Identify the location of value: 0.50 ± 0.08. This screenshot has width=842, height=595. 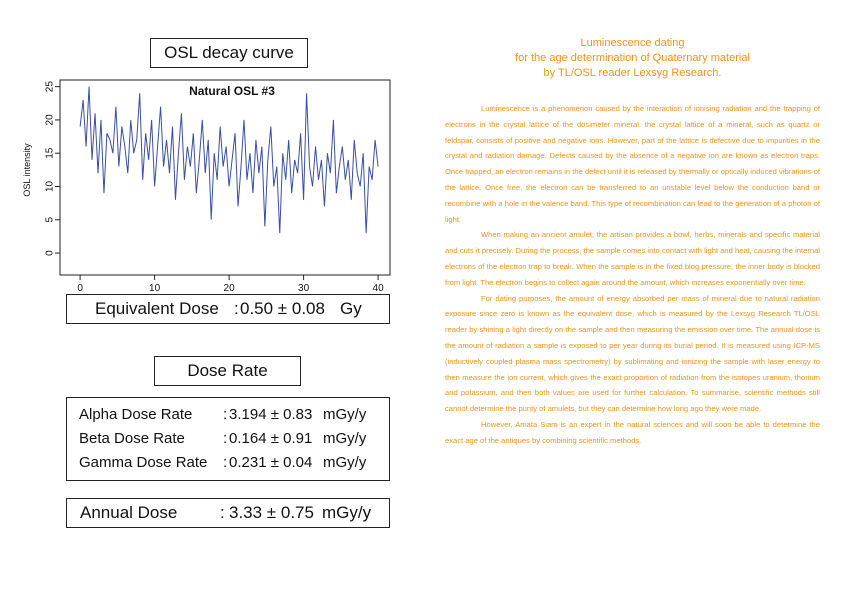
(282, 308).